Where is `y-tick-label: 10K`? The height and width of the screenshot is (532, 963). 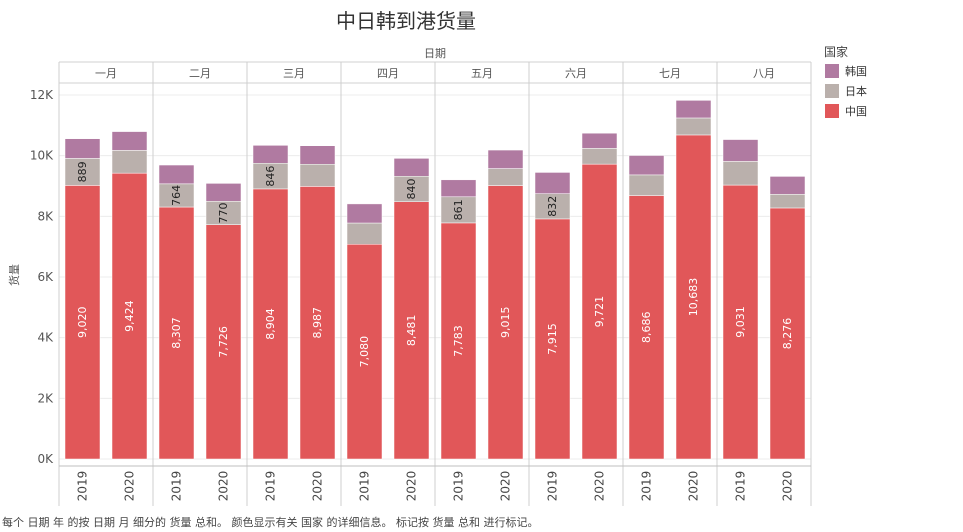 y-tick-label: 10K is located at coordinates (42, 156).